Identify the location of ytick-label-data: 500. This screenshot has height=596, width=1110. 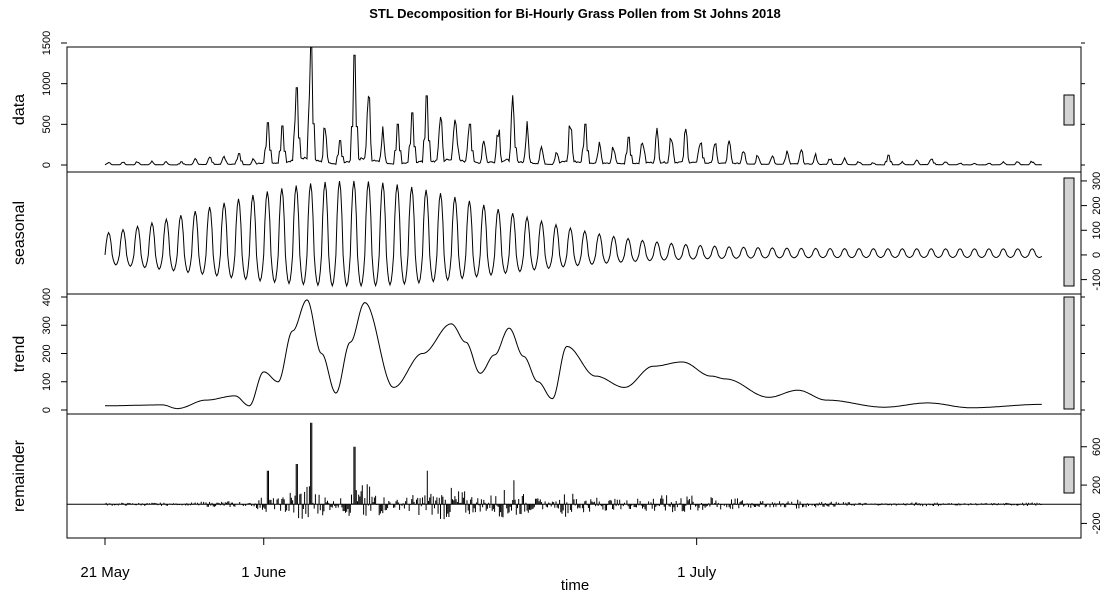
(47, 124).